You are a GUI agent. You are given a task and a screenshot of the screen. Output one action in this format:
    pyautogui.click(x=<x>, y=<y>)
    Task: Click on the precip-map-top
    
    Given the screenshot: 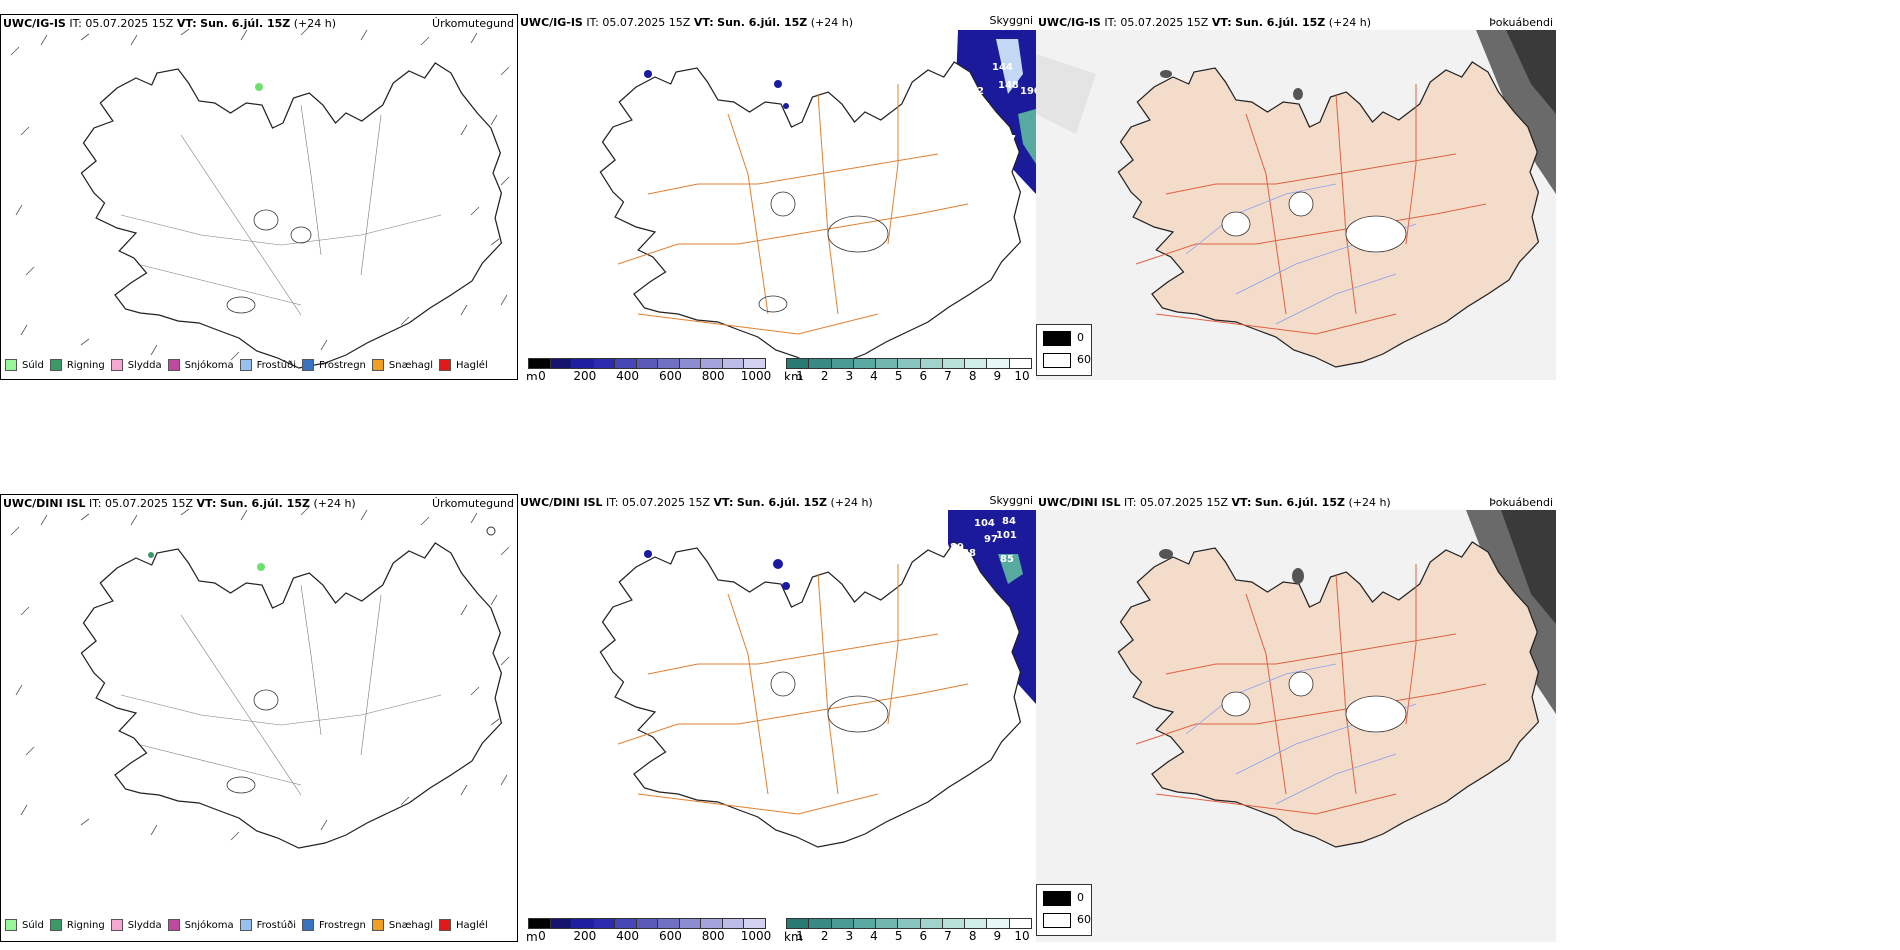 What is the action you would take?
    pyautogui.click(x=260, y=197)
    